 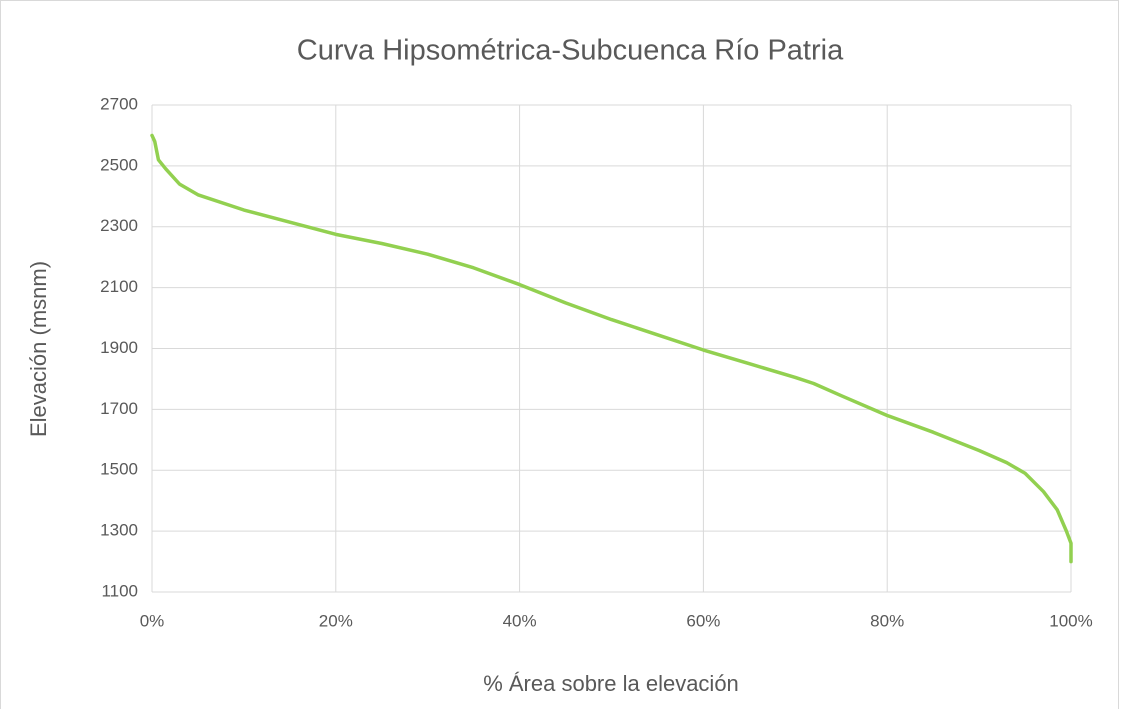 What do you see at coordinates (152, 620) in the screenshot?
I see `x-tick-label: 0%` at bounding box center [152, 620].